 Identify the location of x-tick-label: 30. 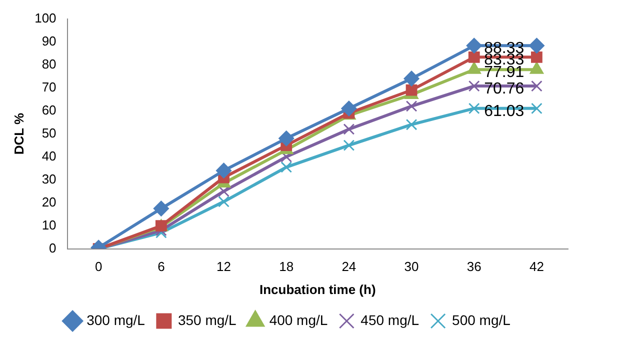
(411, 266).